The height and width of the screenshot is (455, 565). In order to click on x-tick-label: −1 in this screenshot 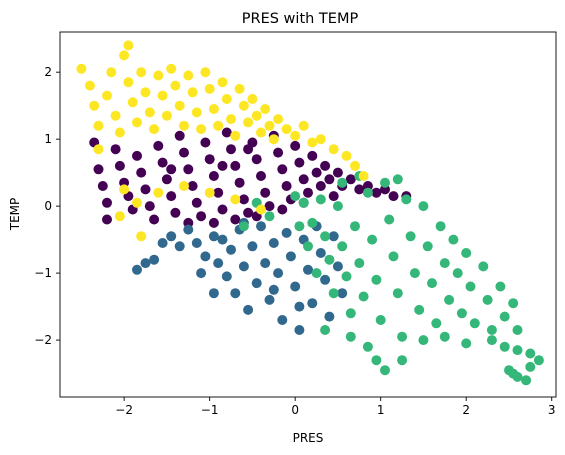, I will do `click(210, 410)`.